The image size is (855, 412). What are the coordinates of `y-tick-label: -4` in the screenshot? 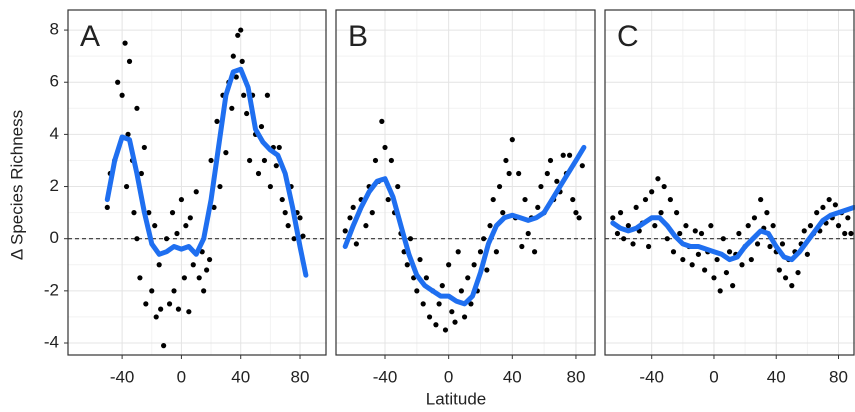 It's located at (51, 341).